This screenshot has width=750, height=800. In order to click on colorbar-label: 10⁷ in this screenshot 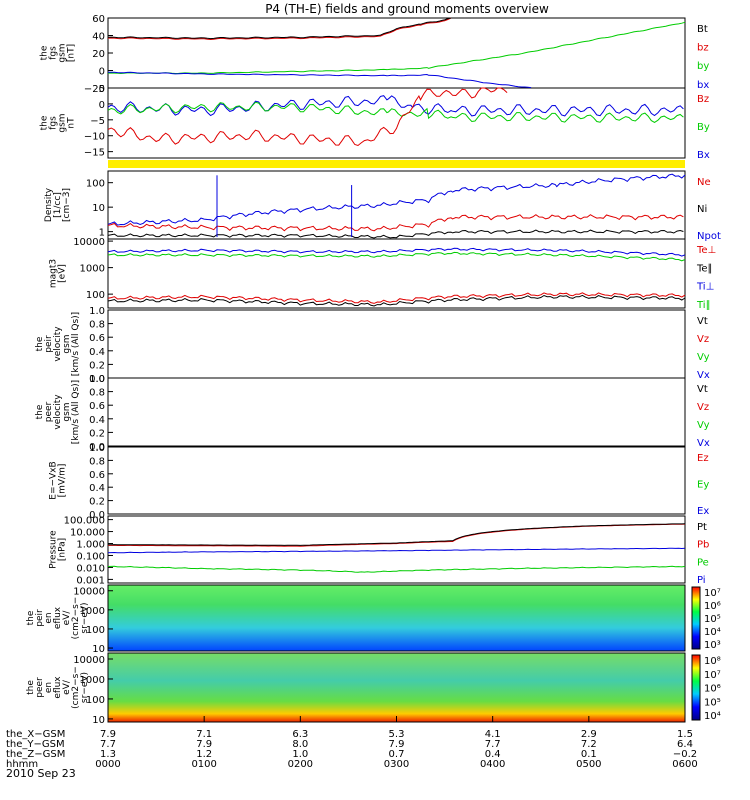, I will do `click(712, 675)`.